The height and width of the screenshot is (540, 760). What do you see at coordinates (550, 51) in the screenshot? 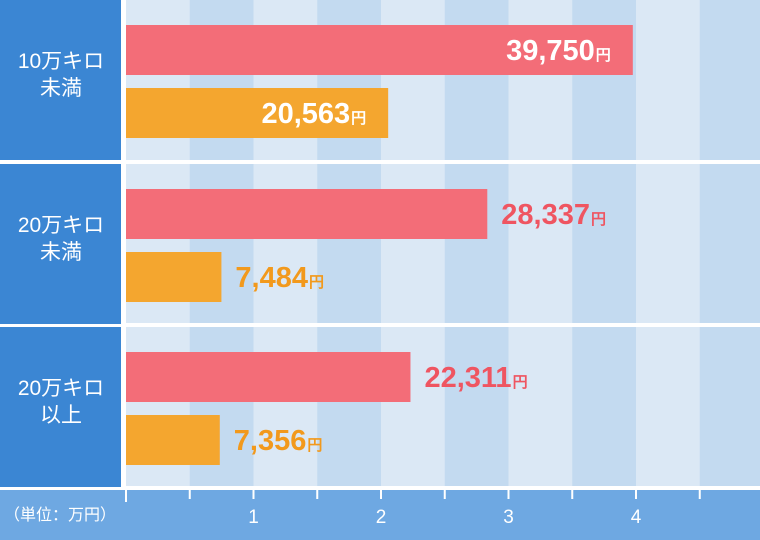
I see `data-label-value: 39,750` at bounding box center [550, 51].